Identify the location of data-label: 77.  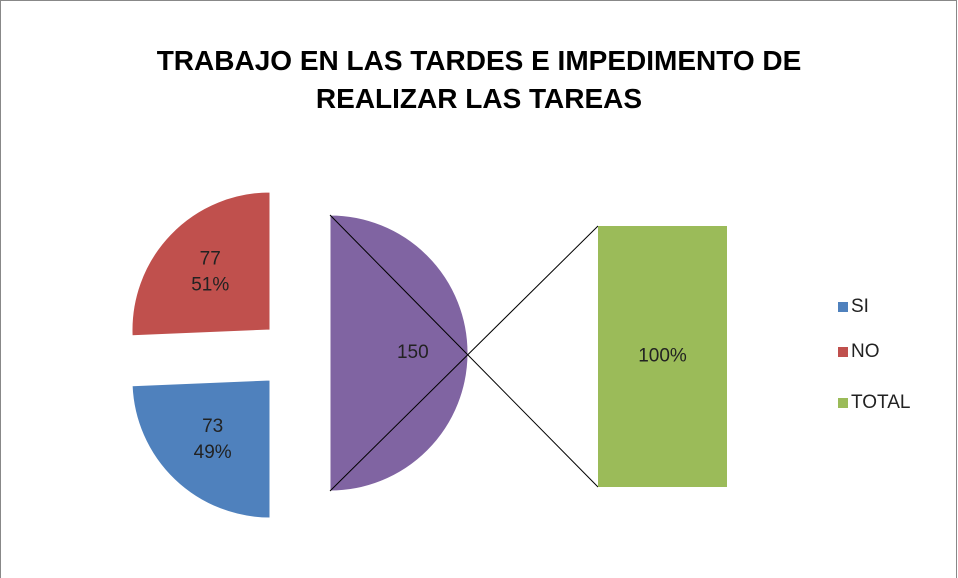
(210, 259).